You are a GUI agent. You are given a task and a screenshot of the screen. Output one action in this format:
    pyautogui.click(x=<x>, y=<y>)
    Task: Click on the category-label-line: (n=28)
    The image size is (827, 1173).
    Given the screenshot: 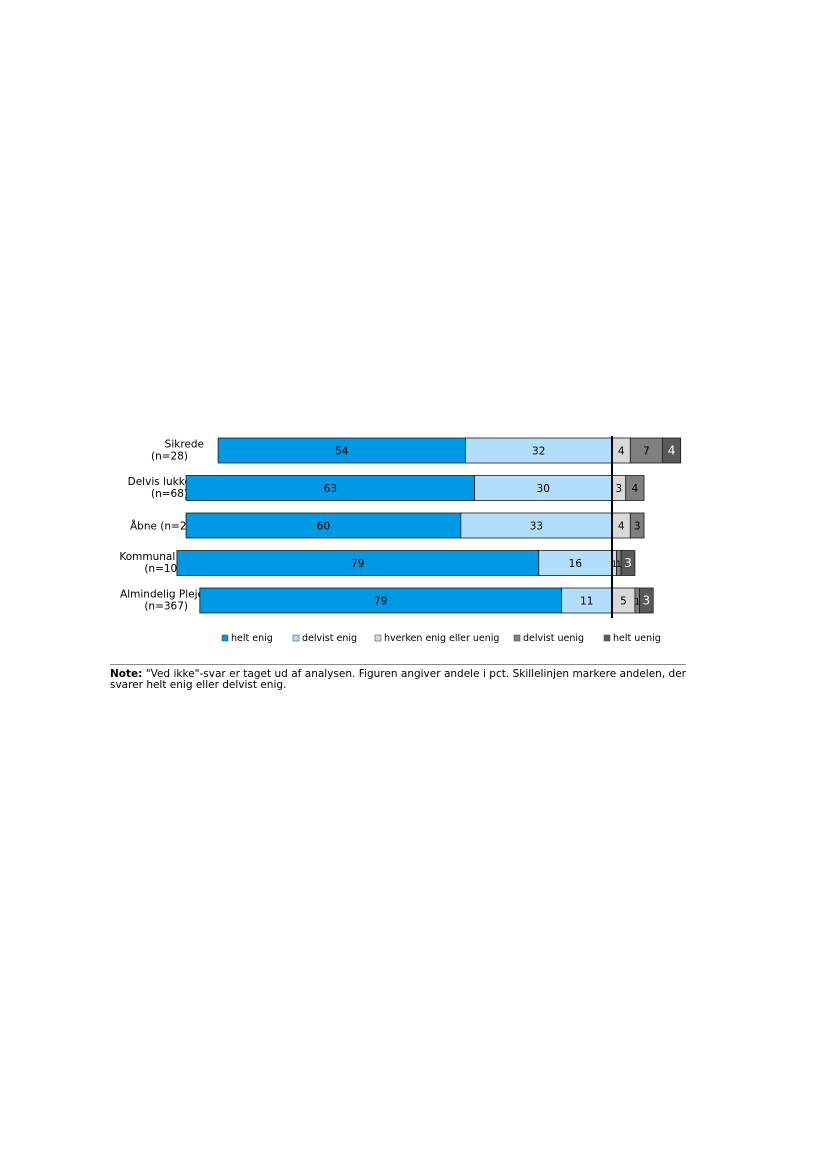 What is the action you would take?
    pyautogui.click(x=169, y=457)
    